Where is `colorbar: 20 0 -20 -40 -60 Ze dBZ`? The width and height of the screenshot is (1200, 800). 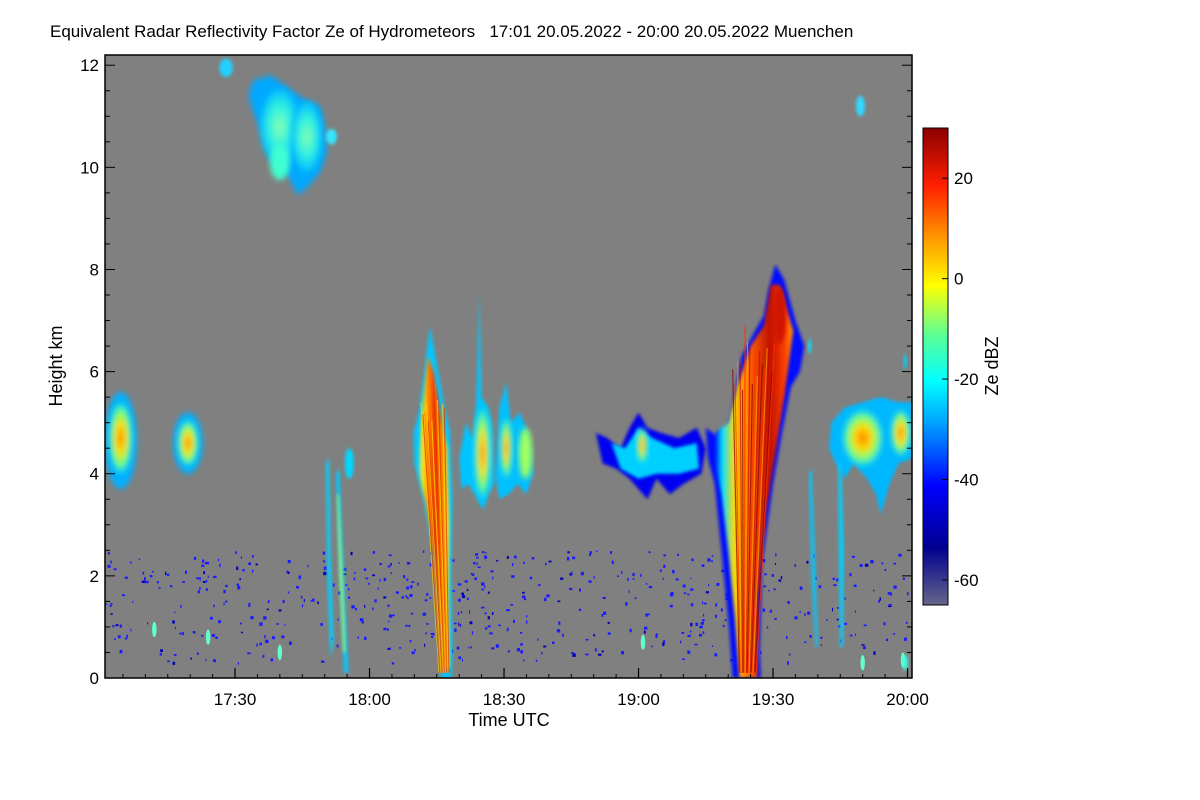 colorbar: 20 0 -20 -40 -60 Ze dBZ is located at coordinates (962, 366).